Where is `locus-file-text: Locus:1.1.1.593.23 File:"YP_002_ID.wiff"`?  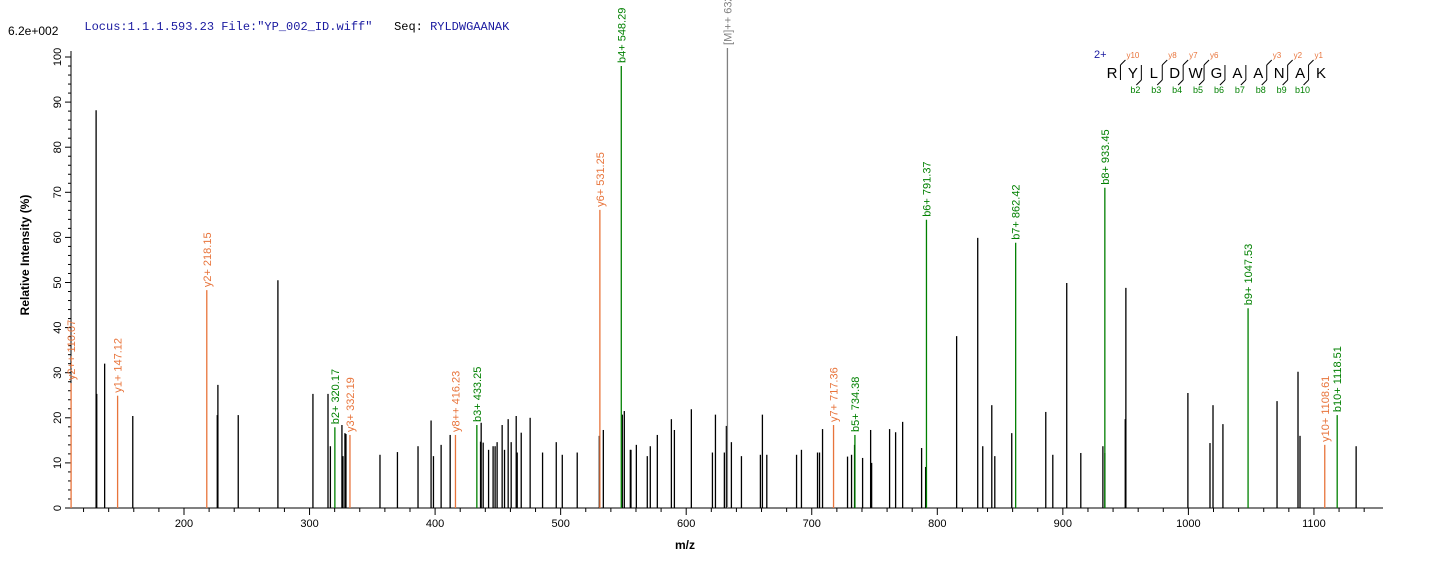 locus-file-text: Locus:1.1.1.593.23 File:"YP_002_ID.wiff" is located at coordinates (228, 27).